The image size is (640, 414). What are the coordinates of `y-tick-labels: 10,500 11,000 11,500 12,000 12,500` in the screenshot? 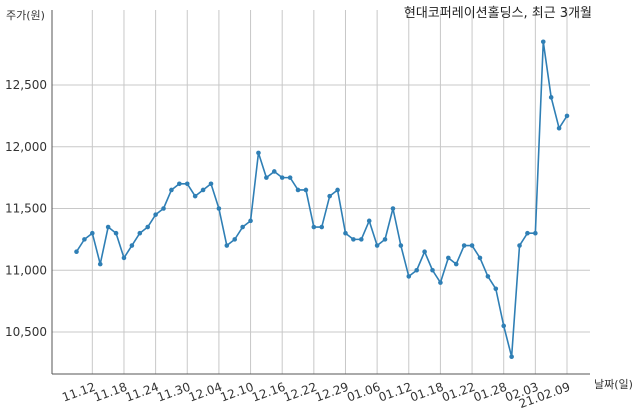 It's located at (26, 208).